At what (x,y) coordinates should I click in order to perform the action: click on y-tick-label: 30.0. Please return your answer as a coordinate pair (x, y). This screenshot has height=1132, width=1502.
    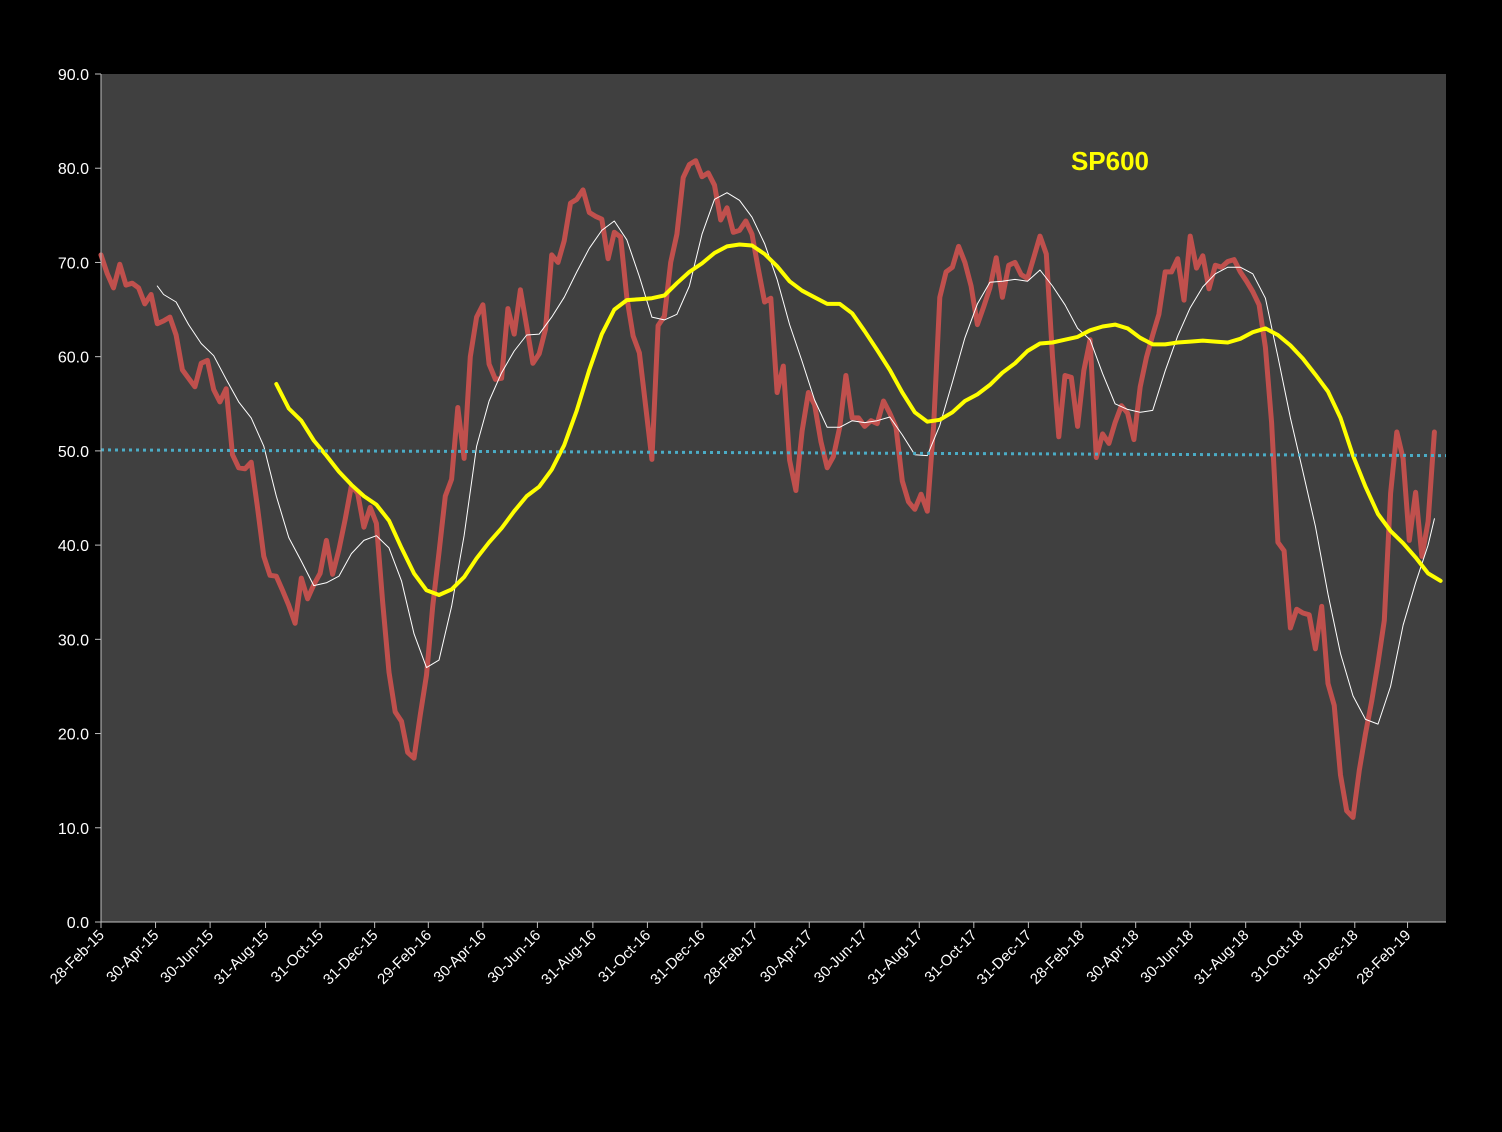
    Looking at the image, I should click on (73, 640).